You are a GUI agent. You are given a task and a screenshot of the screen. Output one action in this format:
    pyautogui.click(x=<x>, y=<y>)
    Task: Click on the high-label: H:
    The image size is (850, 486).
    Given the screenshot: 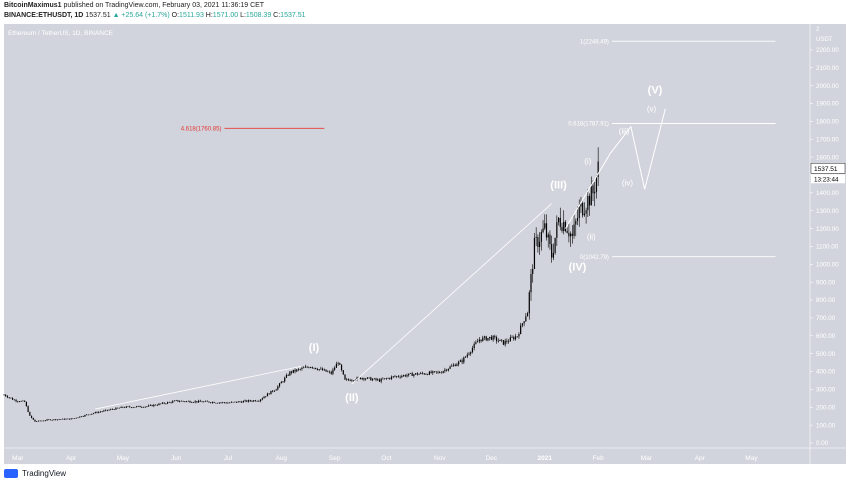 What is the action you would take?
    pyautogui.click(x=209, y=15)
    